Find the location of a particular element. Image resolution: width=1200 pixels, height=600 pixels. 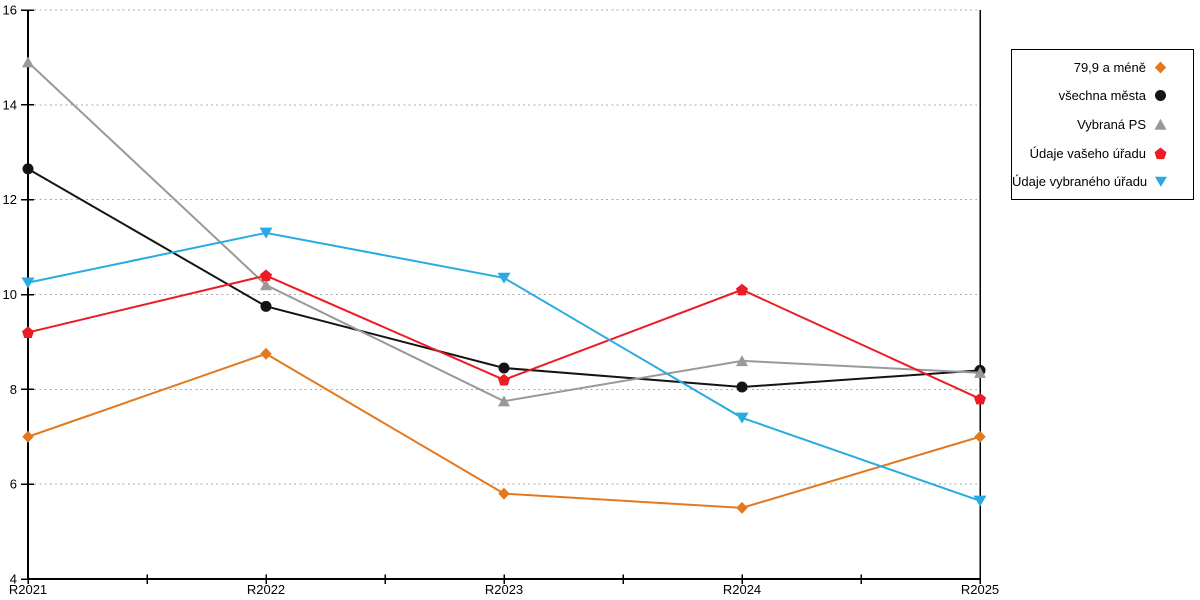

y-tick-label: 14 is located at coordinates (10, 104).